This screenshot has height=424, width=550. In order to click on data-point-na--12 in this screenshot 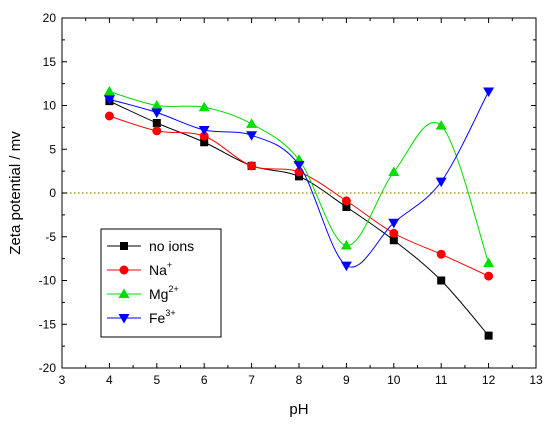, I will do `click(489, 276)`.